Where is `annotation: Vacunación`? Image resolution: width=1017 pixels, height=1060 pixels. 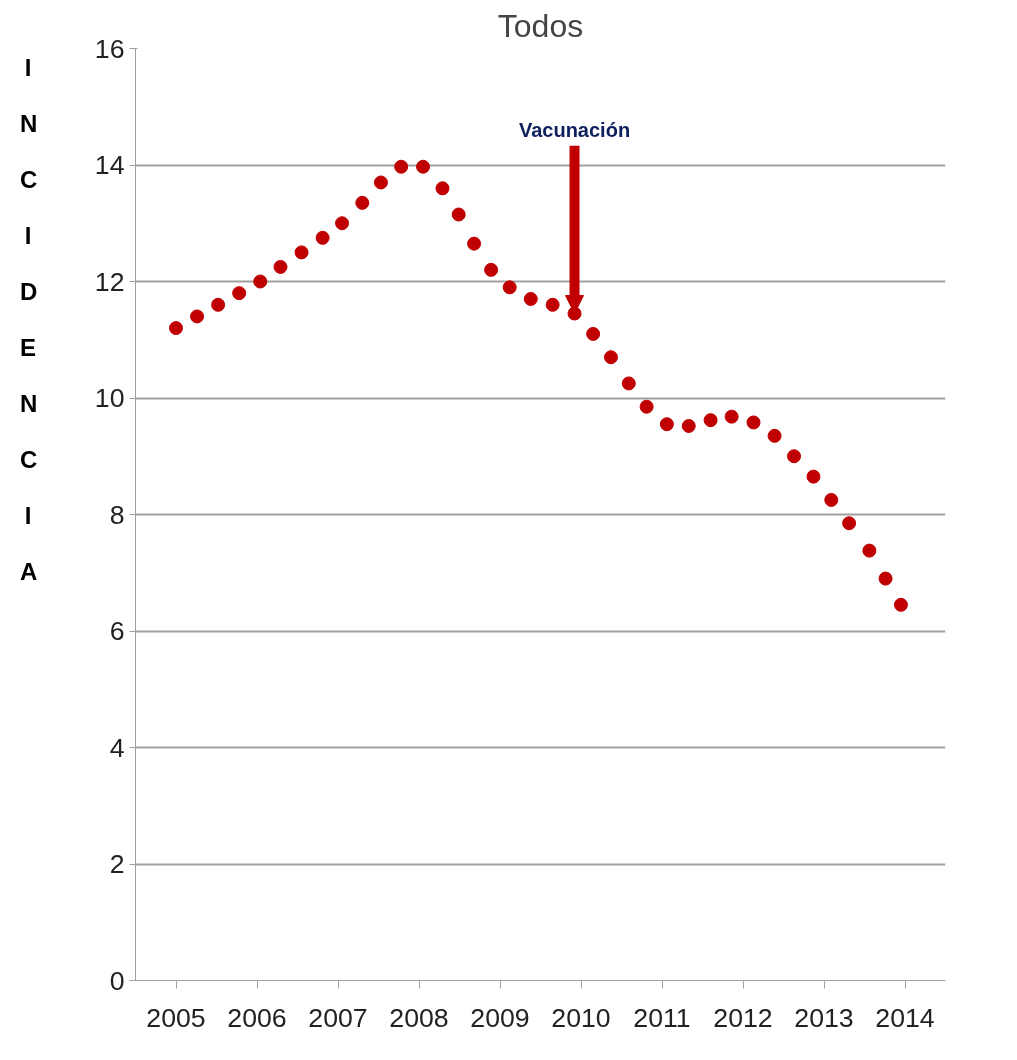
annotation: Vacunación is located at coordinates (574, 130).